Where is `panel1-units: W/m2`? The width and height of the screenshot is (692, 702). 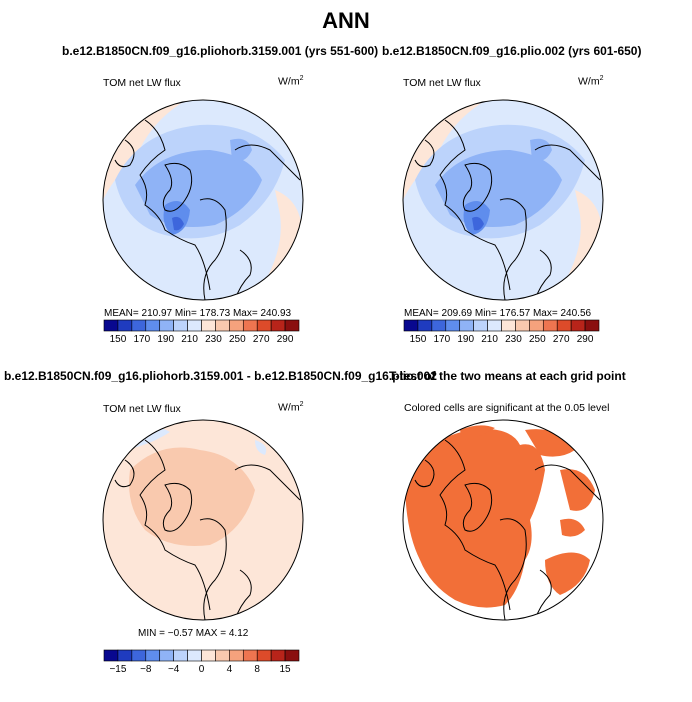 panel1-units: W/m2 is located at coordinates (291, 81).